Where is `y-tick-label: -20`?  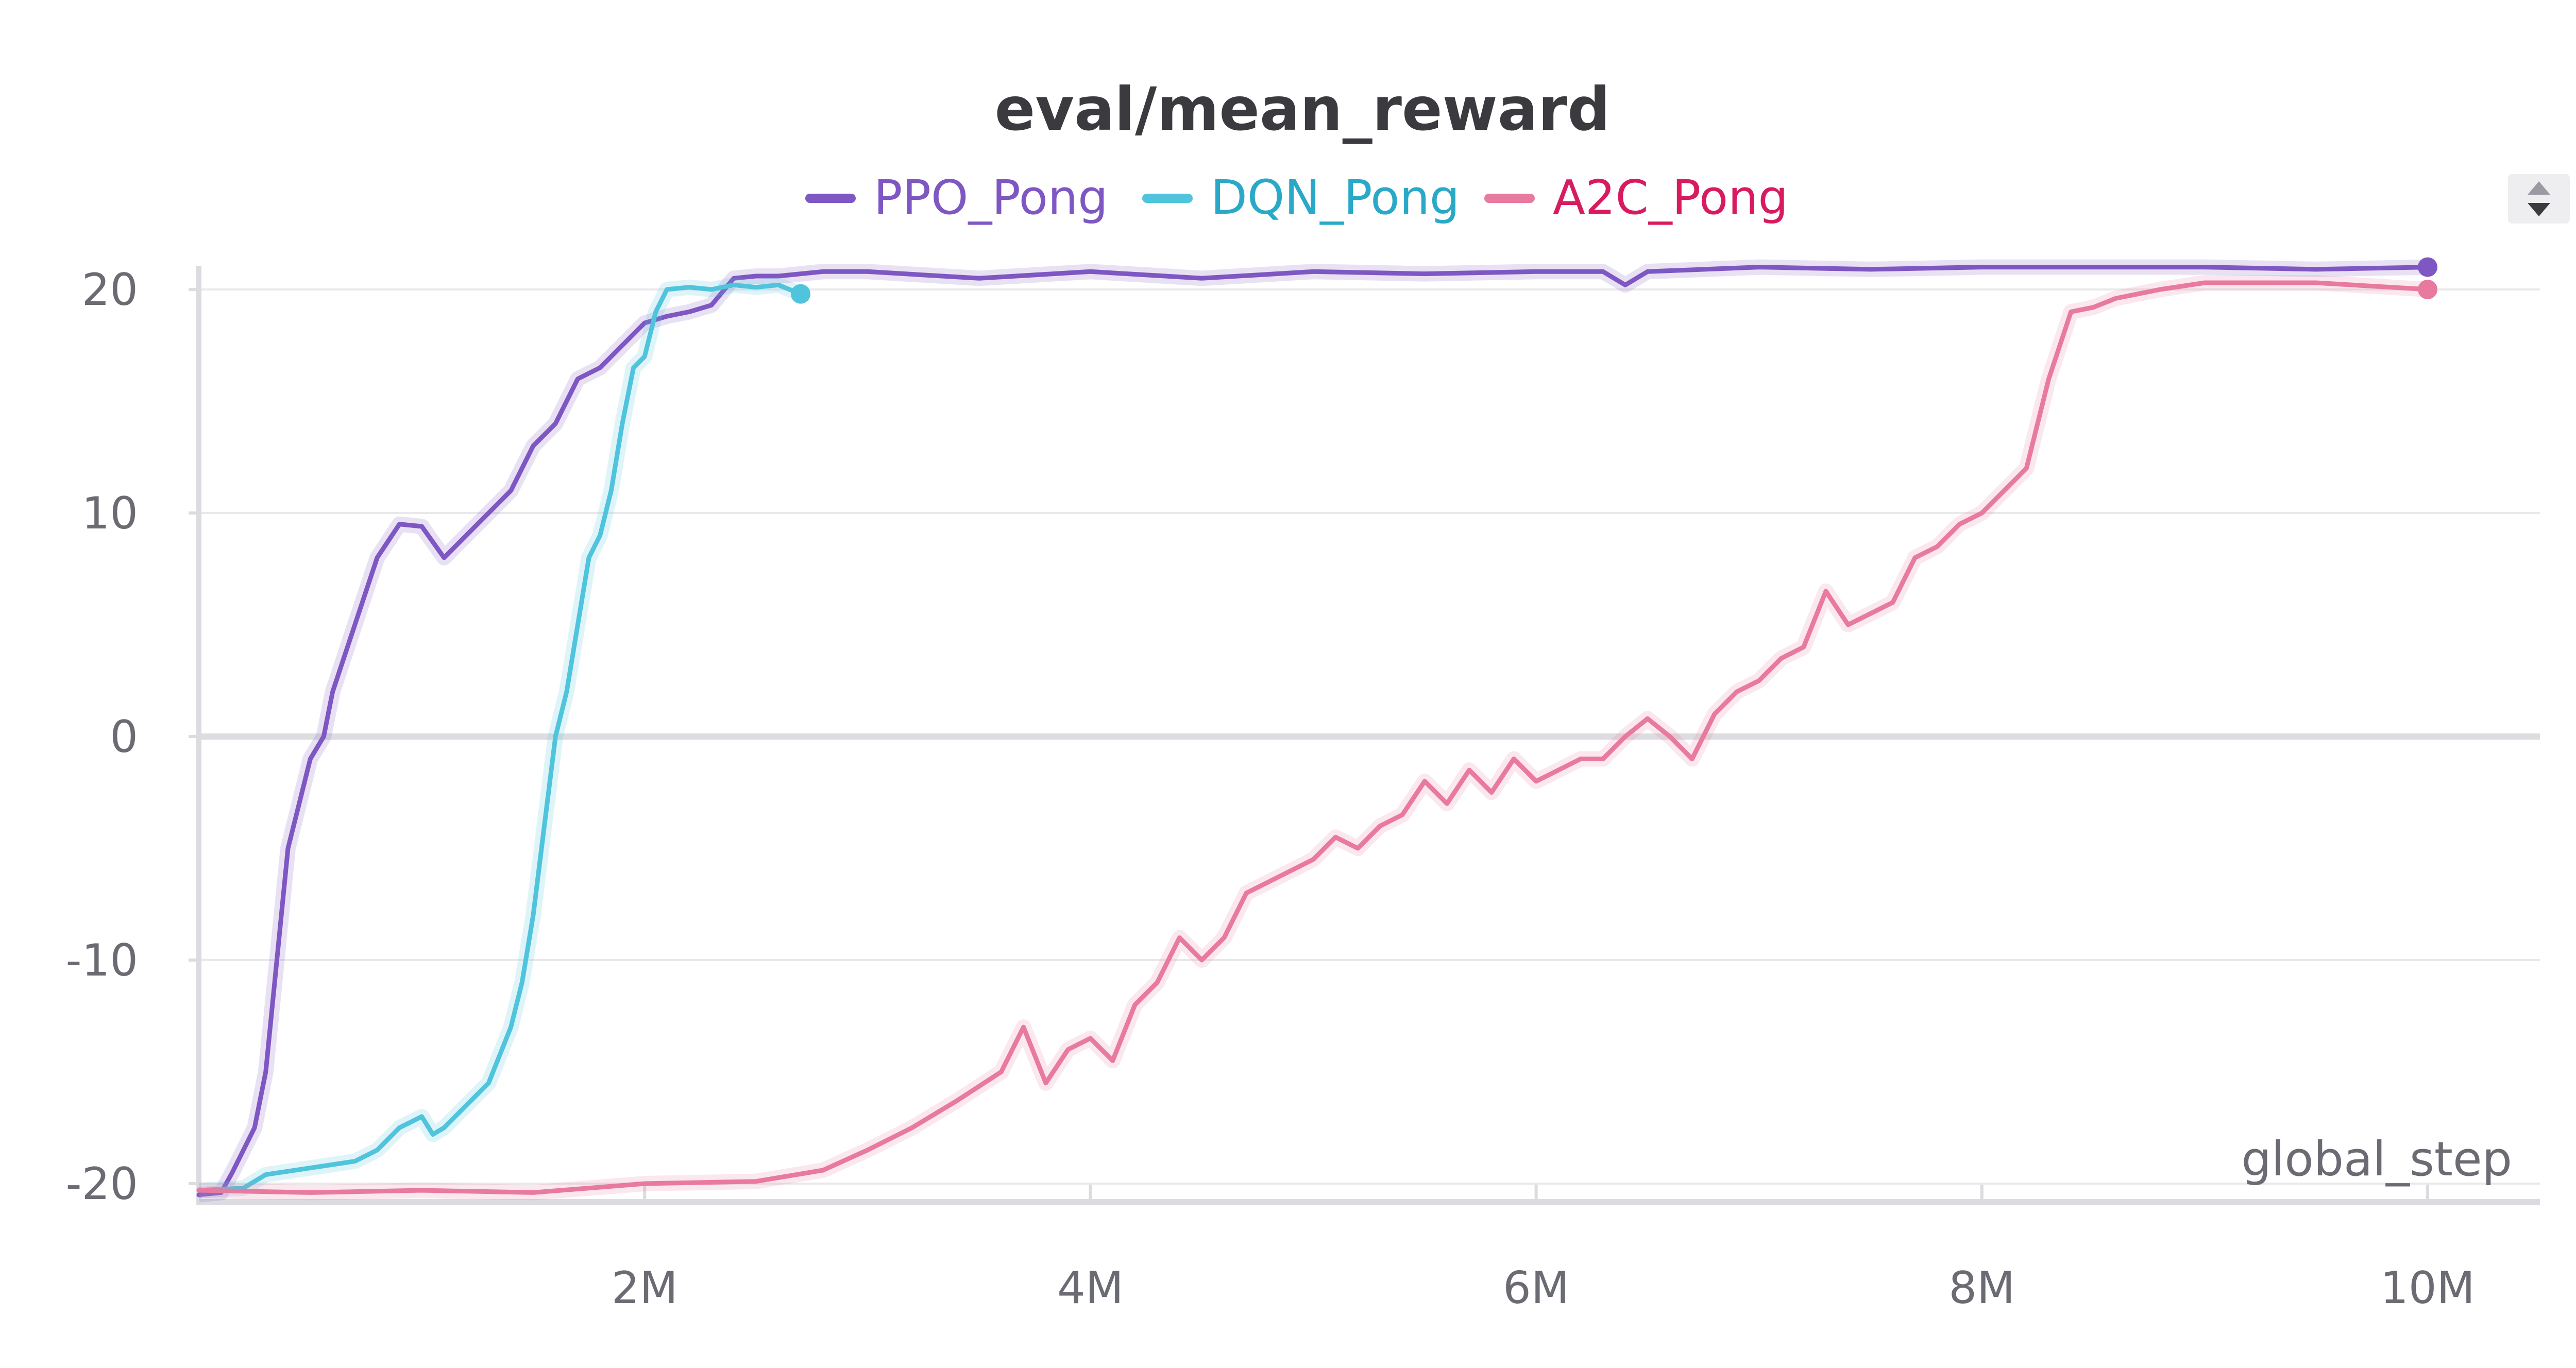
y-tick-label: -20 is located at coordinates (102, 1184).